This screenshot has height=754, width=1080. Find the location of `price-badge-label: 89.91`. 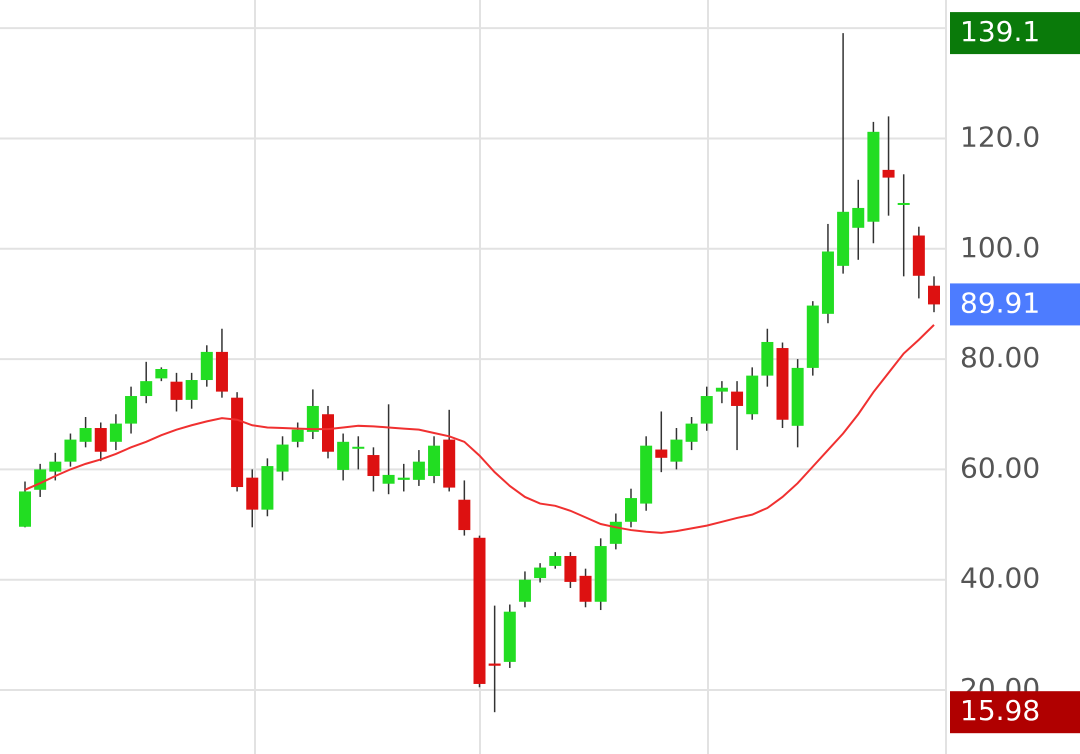

price-badge-label: 89.91 is located at coordinates (1000, 302).